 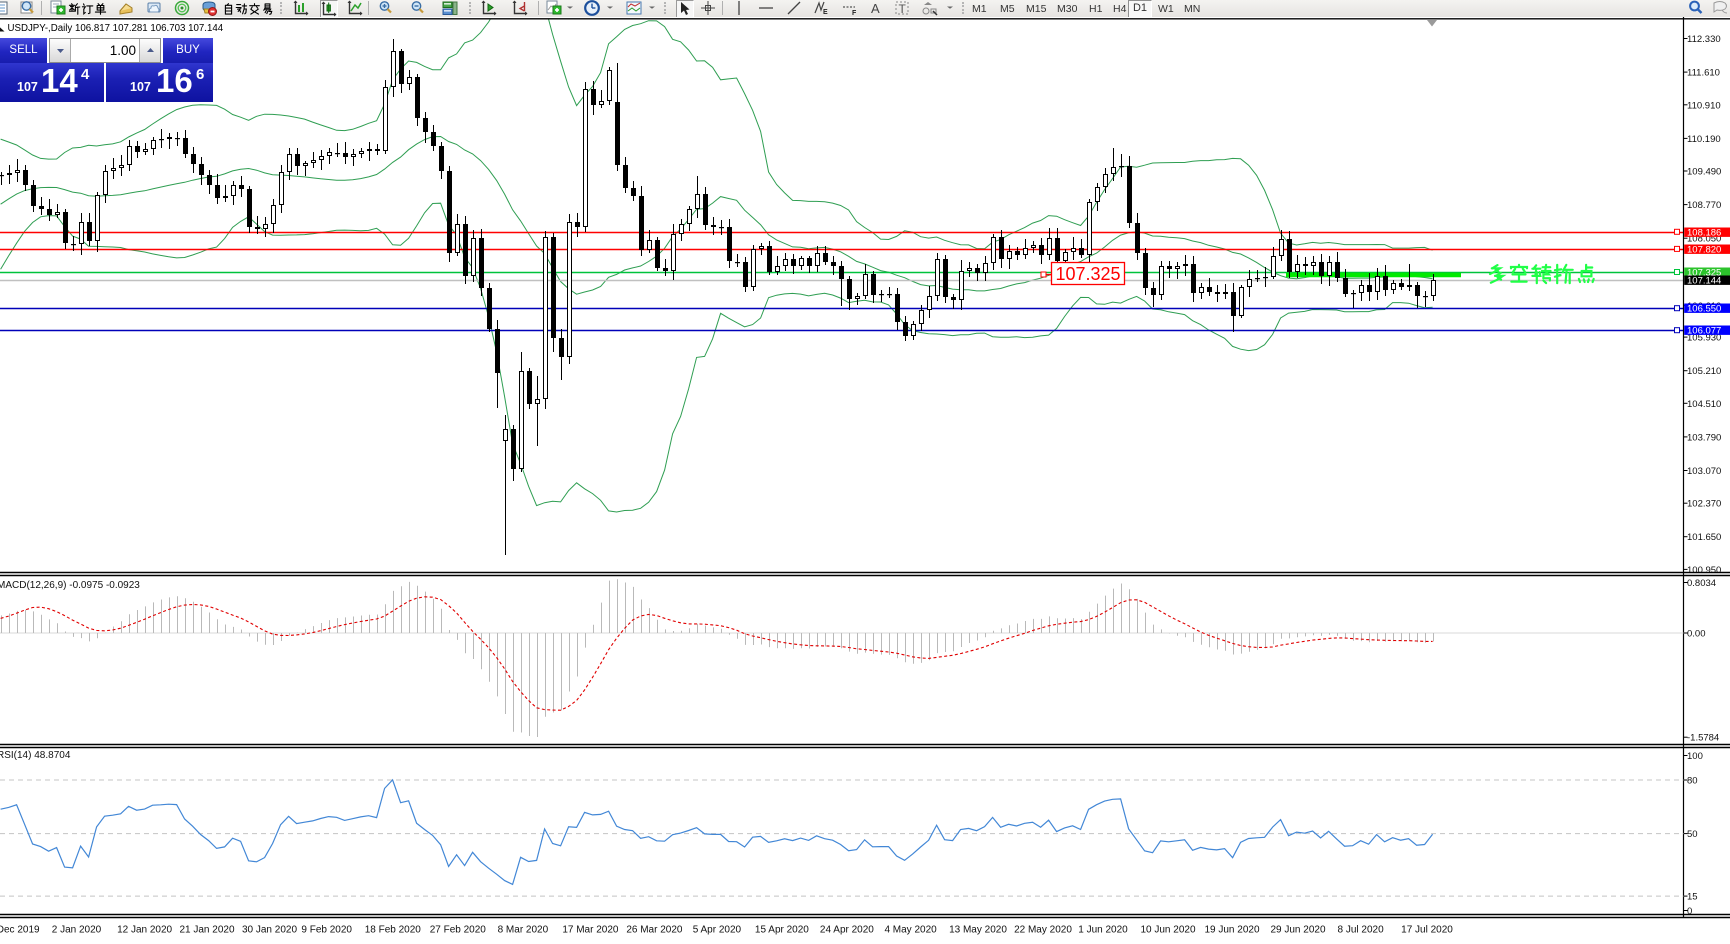 I want to click on svg-text: 107.820, so click(x=1704, y=250).